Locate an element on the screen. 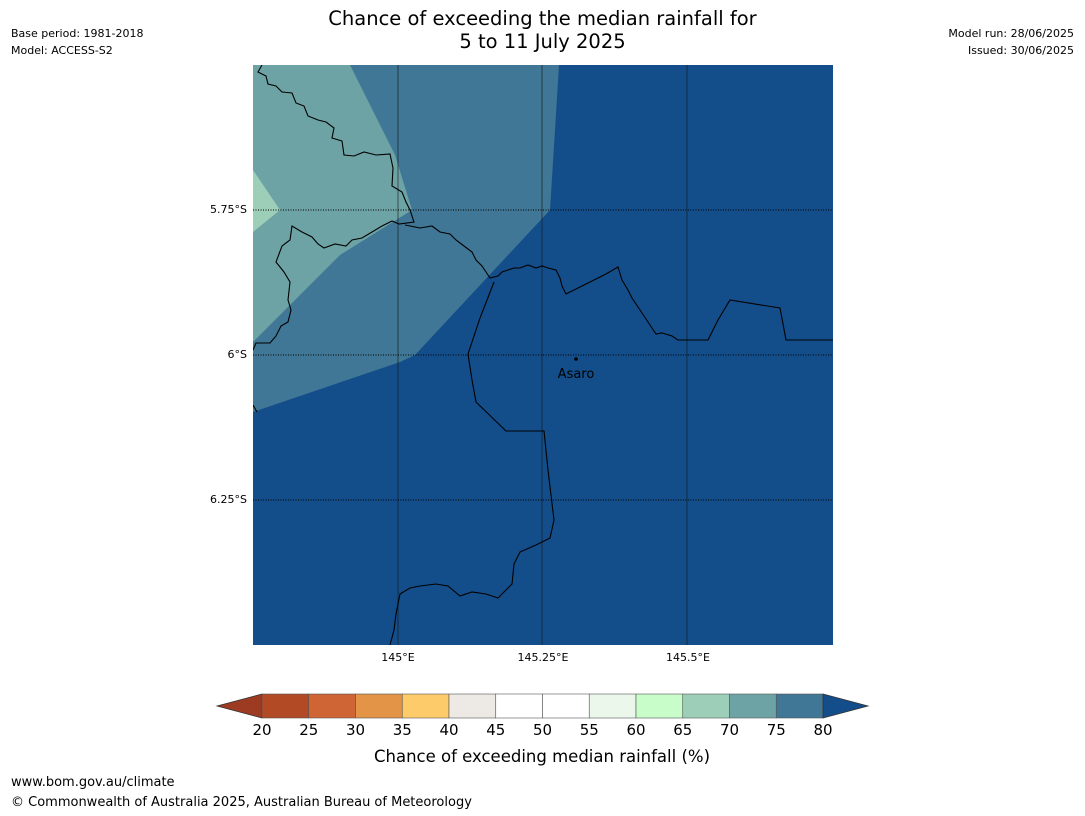  colorbar-label: Chance of exceeding median rainfall (%) is located at coordinates (542, 756).